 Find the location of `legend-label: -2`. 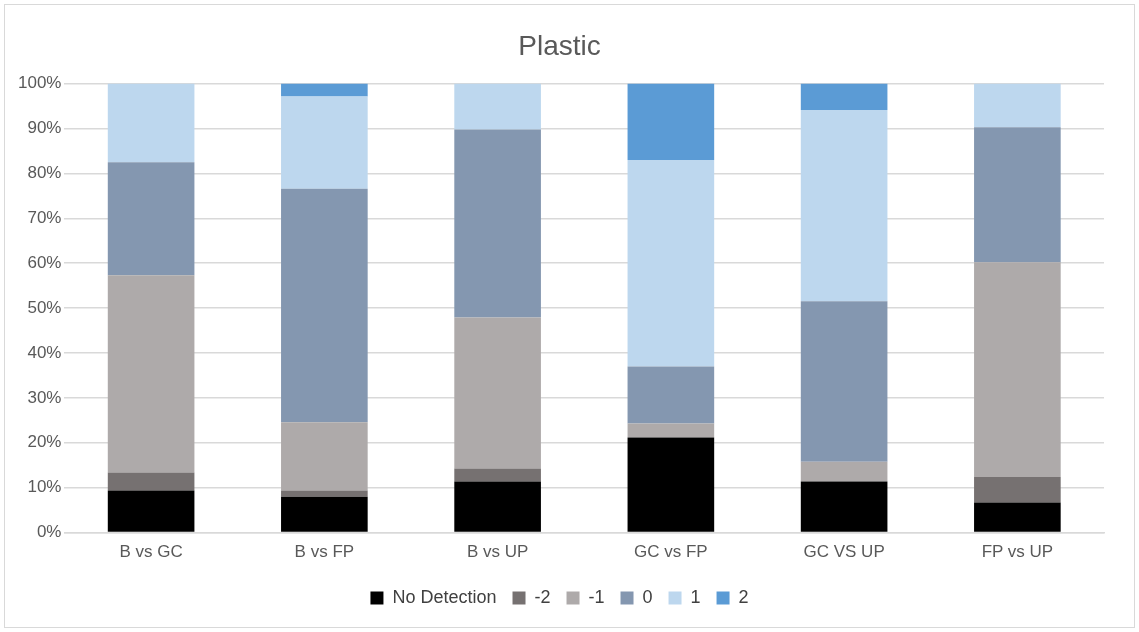

legend-label: -2 is located at coordinates (542, 596).